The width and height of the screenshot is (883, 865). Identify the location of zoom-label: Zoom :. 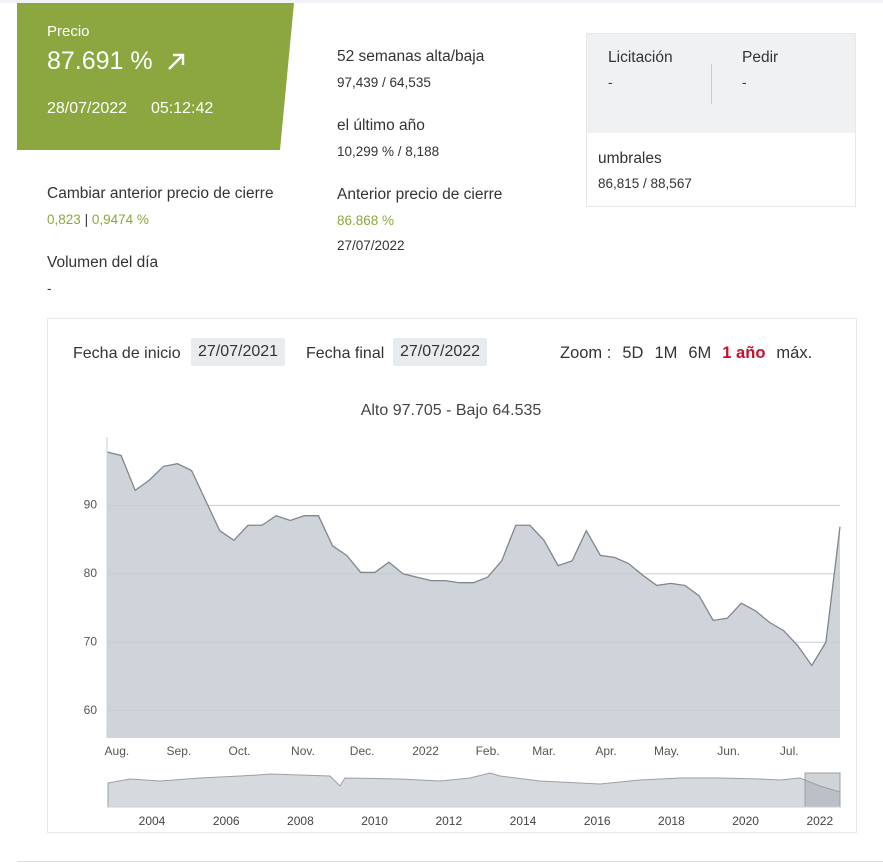
(586, 353).